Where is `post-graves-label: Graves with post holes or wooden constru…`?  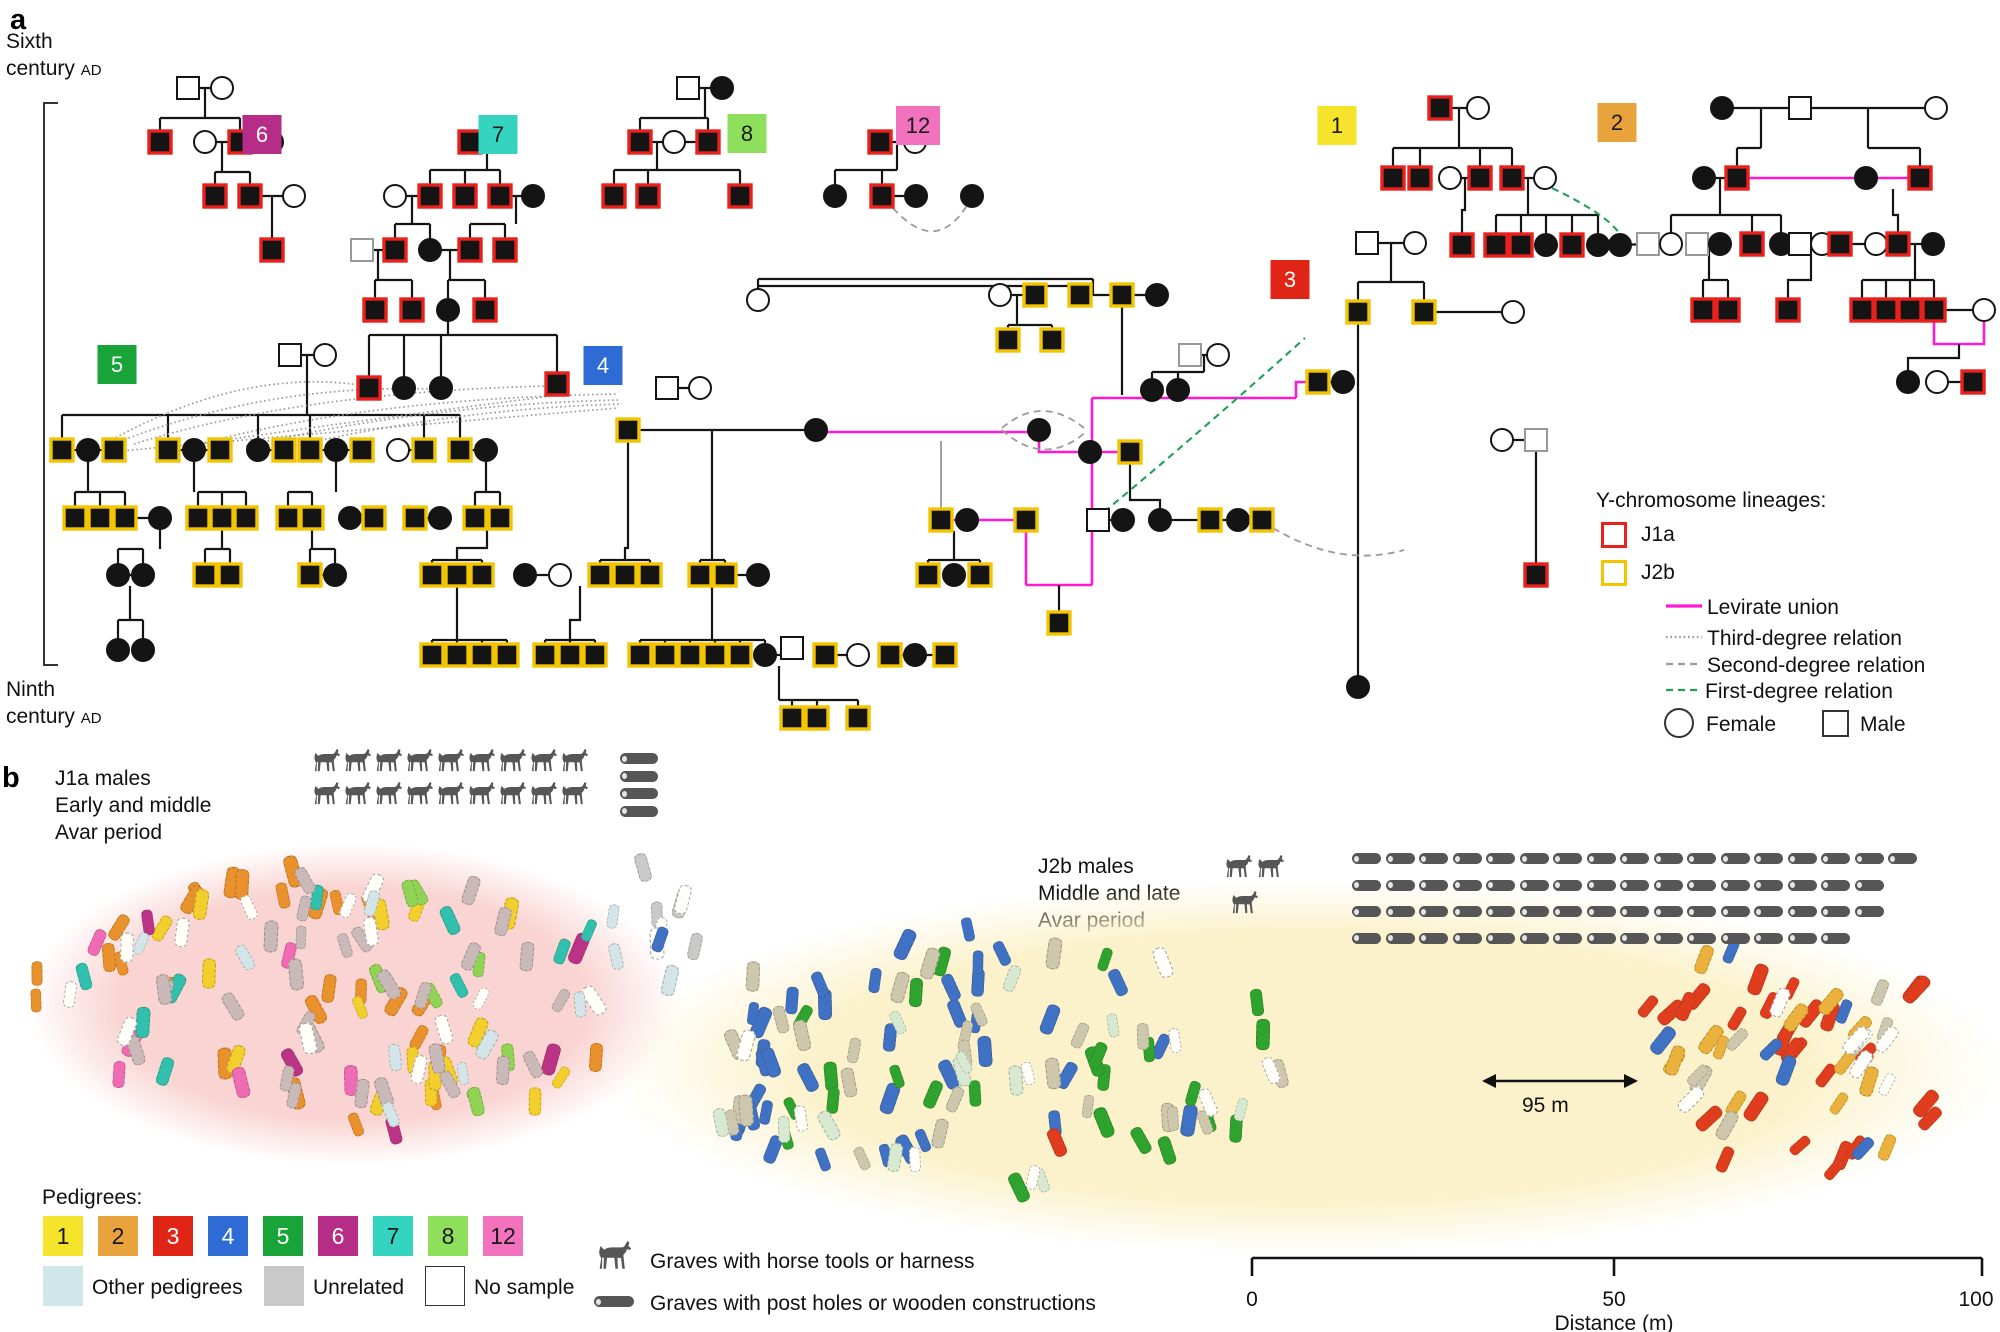
post-graves-label: Graves with post holes or wooden constru… is located at coordinates (873, 1303).